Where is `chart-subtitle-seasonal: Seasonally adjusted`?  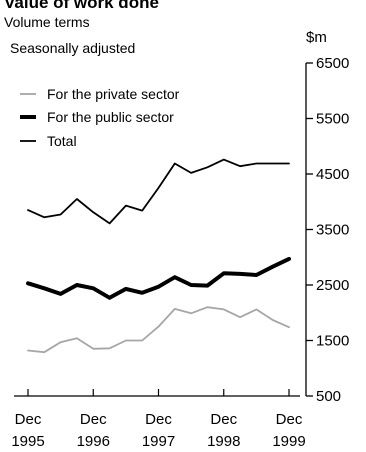
chart-subtitle-seasonal: Seasonally adjusted is located at coordinates (72, 48).